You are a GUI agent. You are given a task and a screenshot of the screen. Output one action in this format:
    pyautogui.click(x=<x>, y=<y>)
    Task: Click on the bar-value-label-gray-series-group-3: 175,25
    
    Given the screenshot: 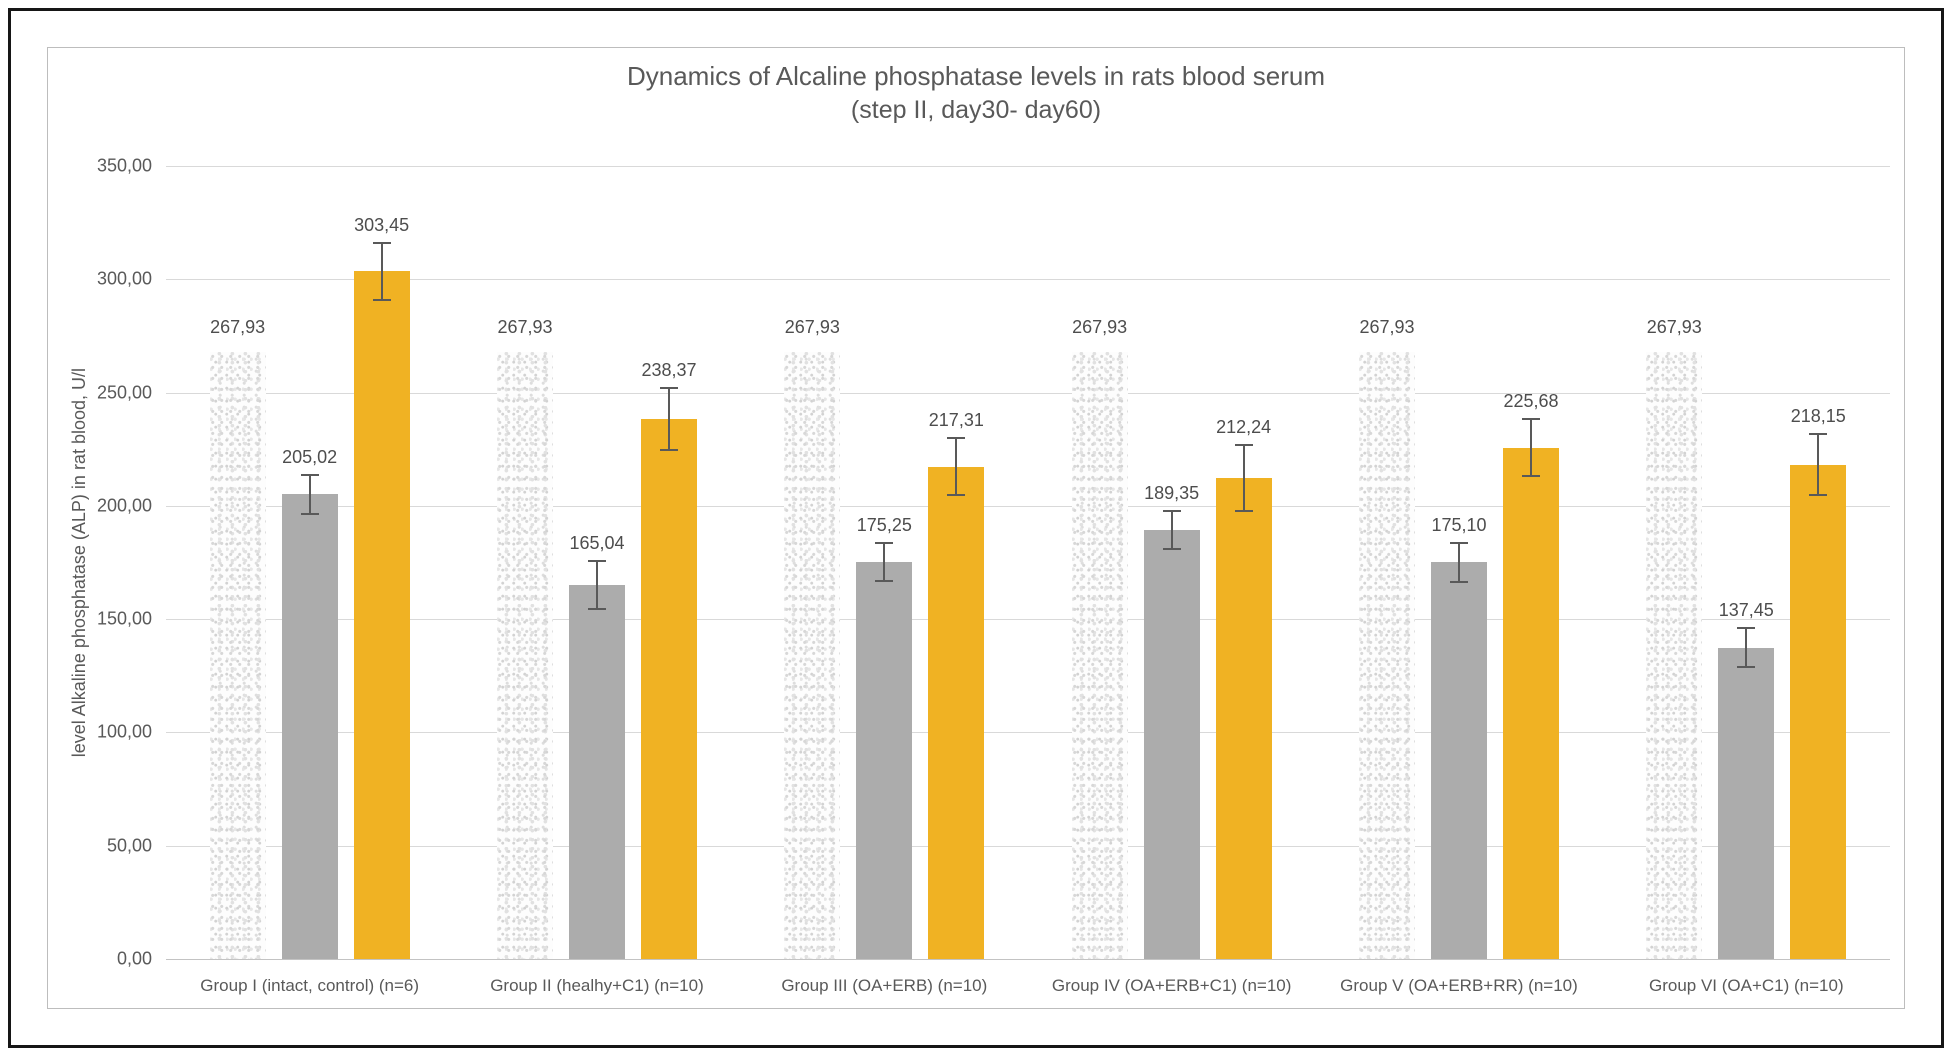 What is the action you would take?
    pyautogui.click(x=884, y=524)
    